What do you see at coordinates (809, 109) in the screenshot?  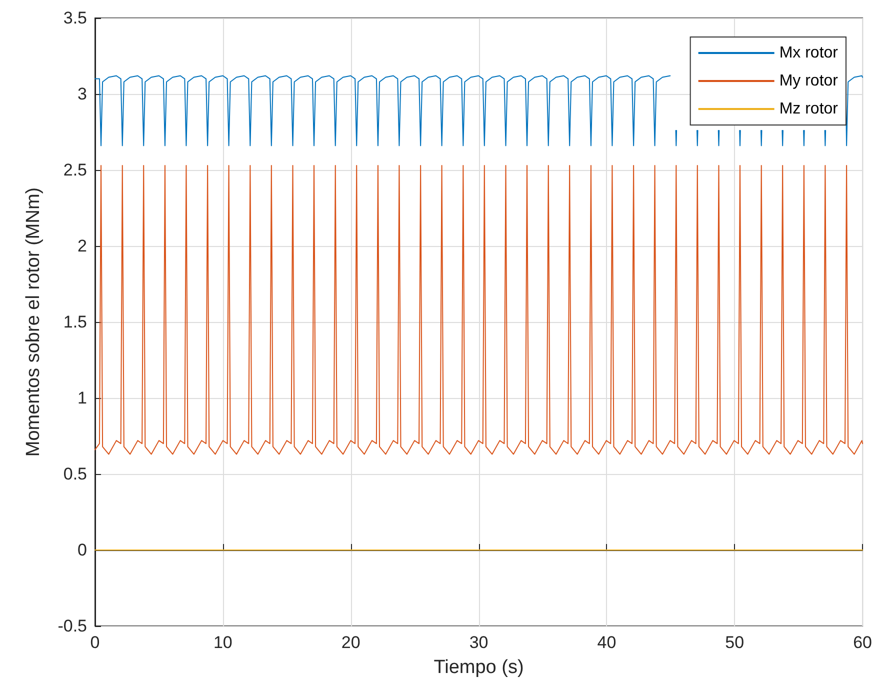 I see `legend-label: Mz rotor` at bounding box center [809, 109].